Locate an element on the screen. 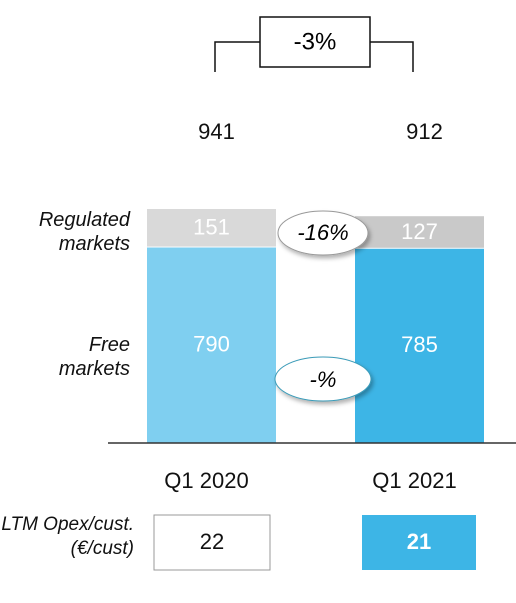 The width and height of the screenshot is (516, 603). total-change: -3% is located at coordinates (315, 41).